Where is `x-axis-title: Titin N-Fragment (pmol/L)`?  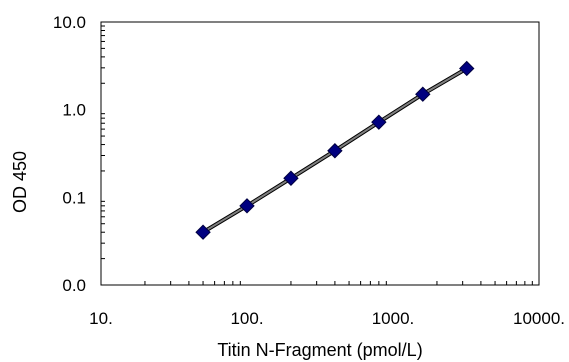 x-axis-title: Titin N-Fragment (pmol/L) is located at coordinates (319, 350).